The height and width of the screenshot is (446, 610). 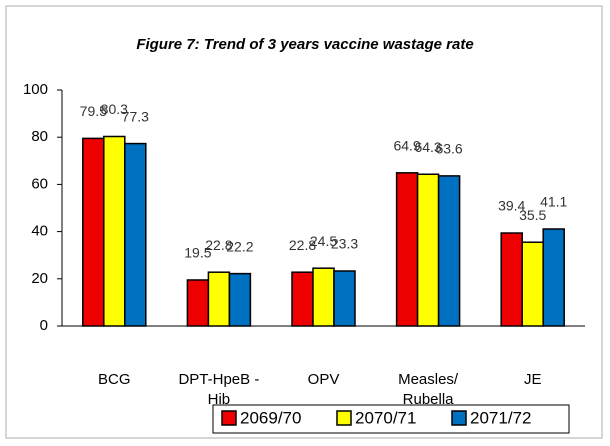 What do you see at coordinates (39, 278) in the screenshot?
I see `y-tick-label: 20` at bounding box center [39, 278].